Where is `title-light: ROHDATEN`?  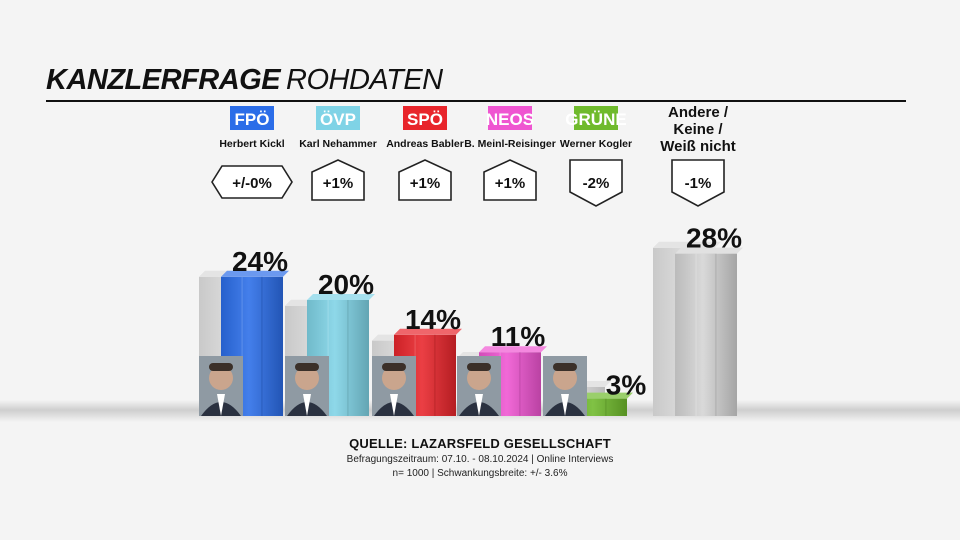
title-light: ROHDATEN is located at coordinates (364, 80).